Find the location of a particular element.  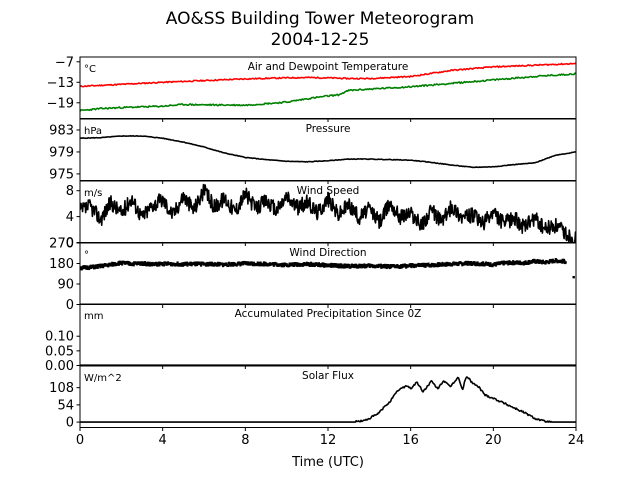

panel-title: Accumulated Precipitation Since 0Z is located at coordinates (328, 314).